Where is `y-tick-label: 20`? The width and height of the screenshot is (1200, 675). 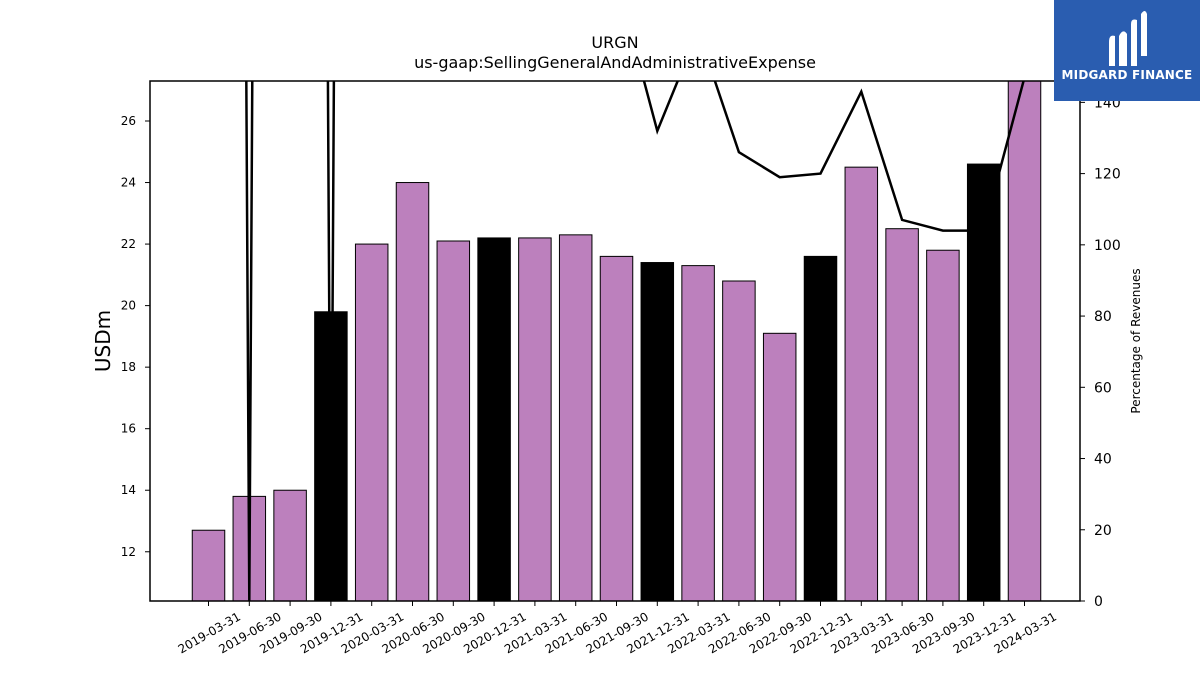 y-tick-label: 20 is located at coordinates (128, 306).